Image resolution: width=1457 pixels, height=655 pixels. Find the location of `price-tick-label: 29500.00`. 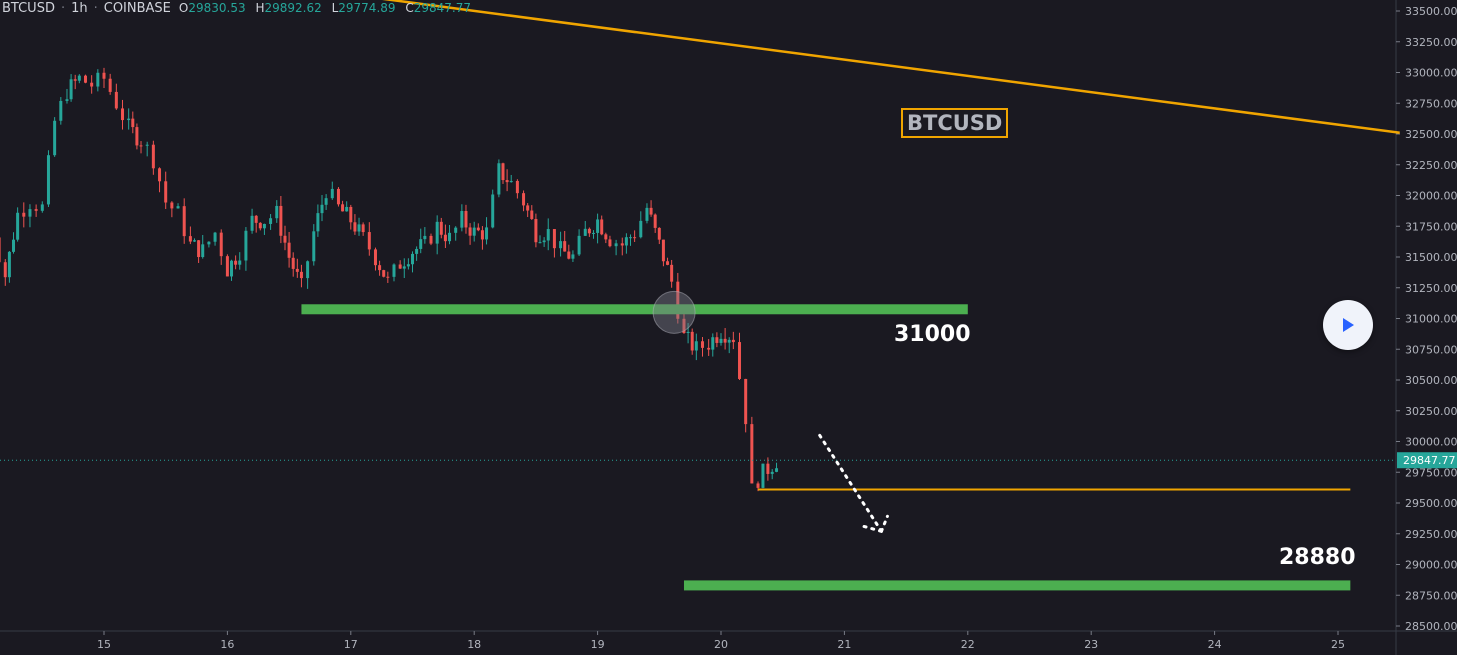

price-tick-label: 29500.00 is located at coordinates (1431, 503).